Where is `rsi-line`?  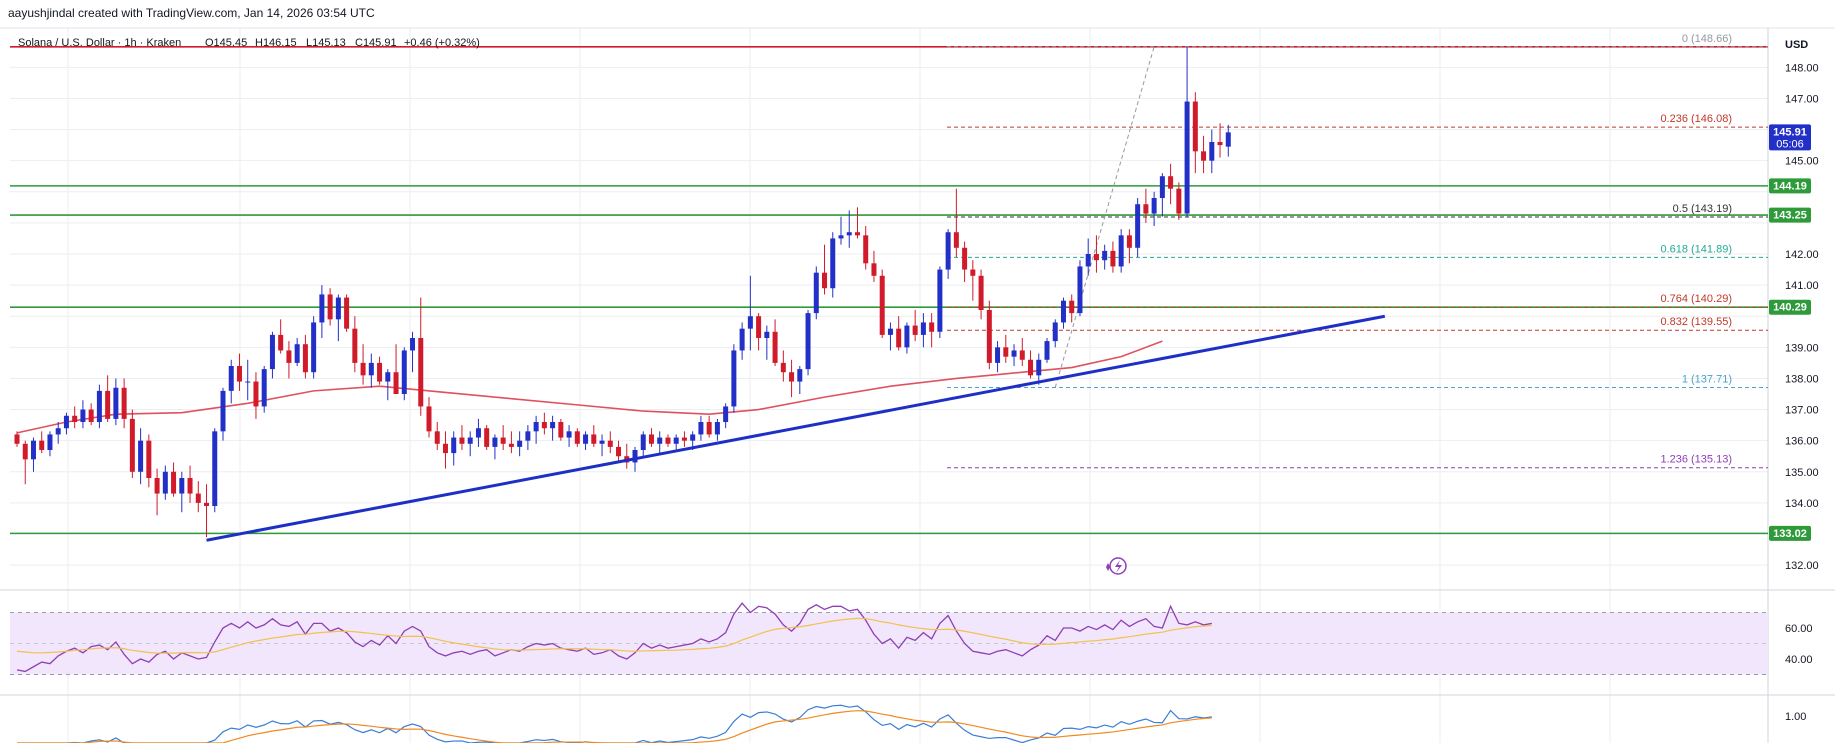
rsi-line is located at coordinates (614, 637).